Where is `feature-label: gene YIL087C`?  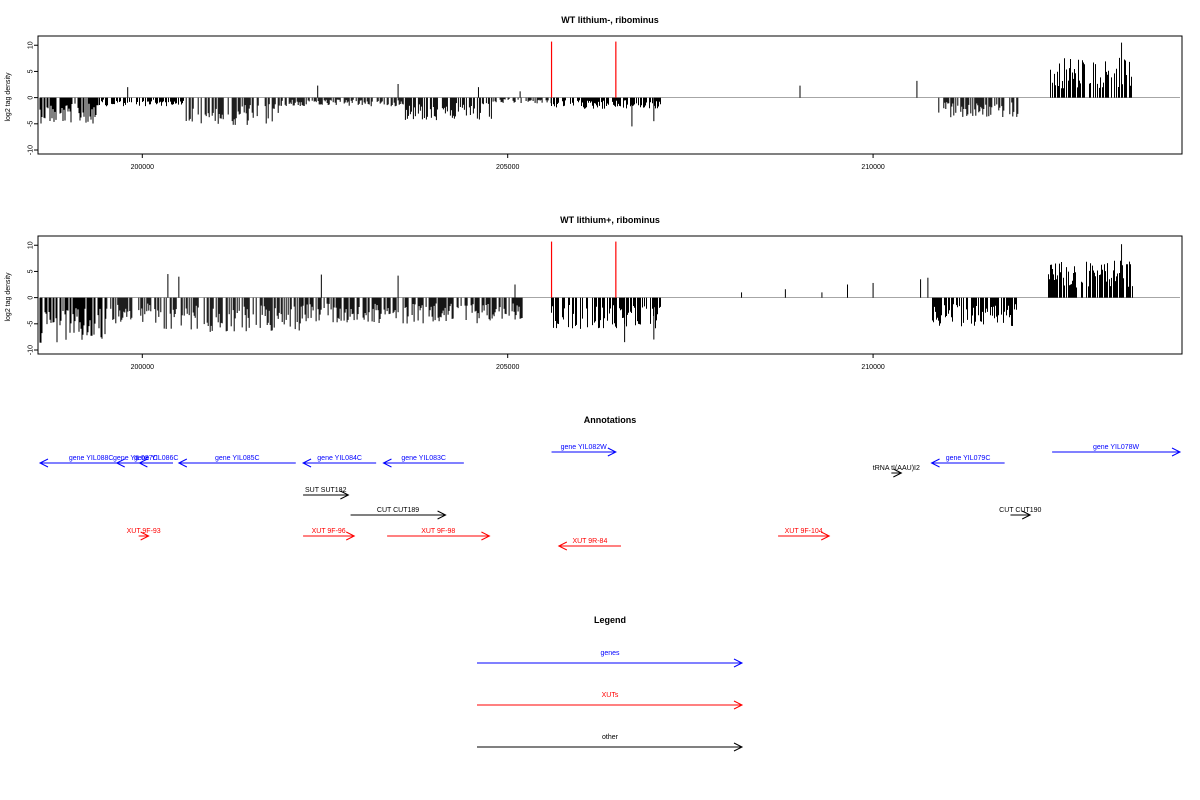
feature-label: gene YIL087C is located at coordinates (135, 458).